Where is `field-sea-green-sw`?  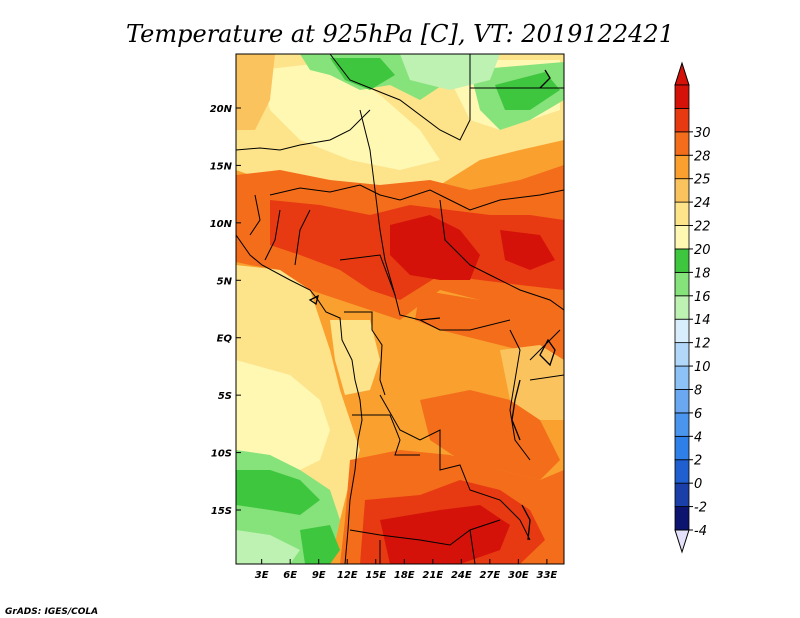
field-sea-green-sw is located at coordinates (320, 544).